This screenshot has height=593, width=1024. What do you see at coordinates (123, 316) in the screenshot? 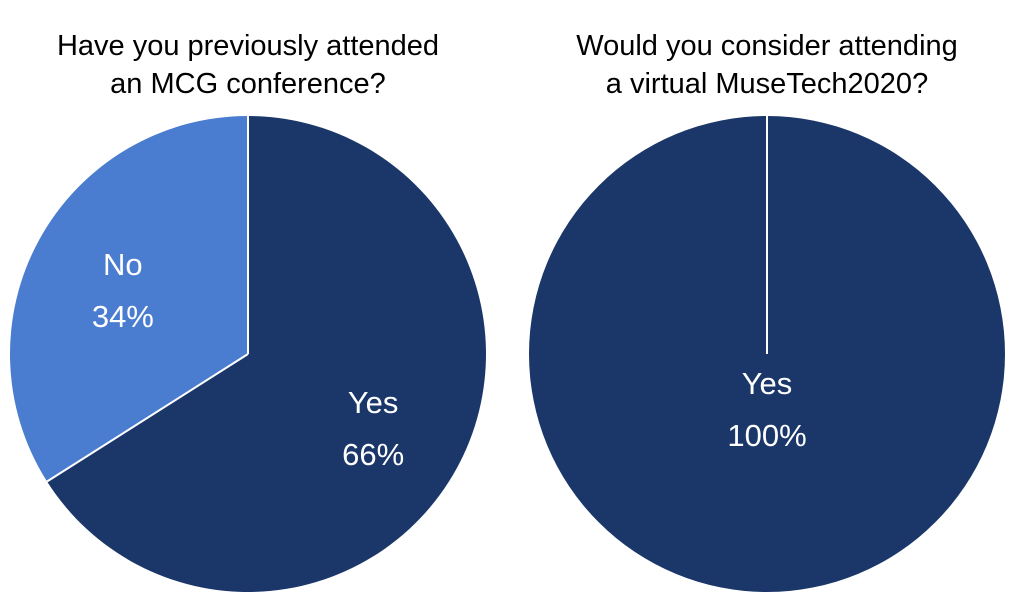
I see `slice-value: 34%` at bounding box center [123, 316].